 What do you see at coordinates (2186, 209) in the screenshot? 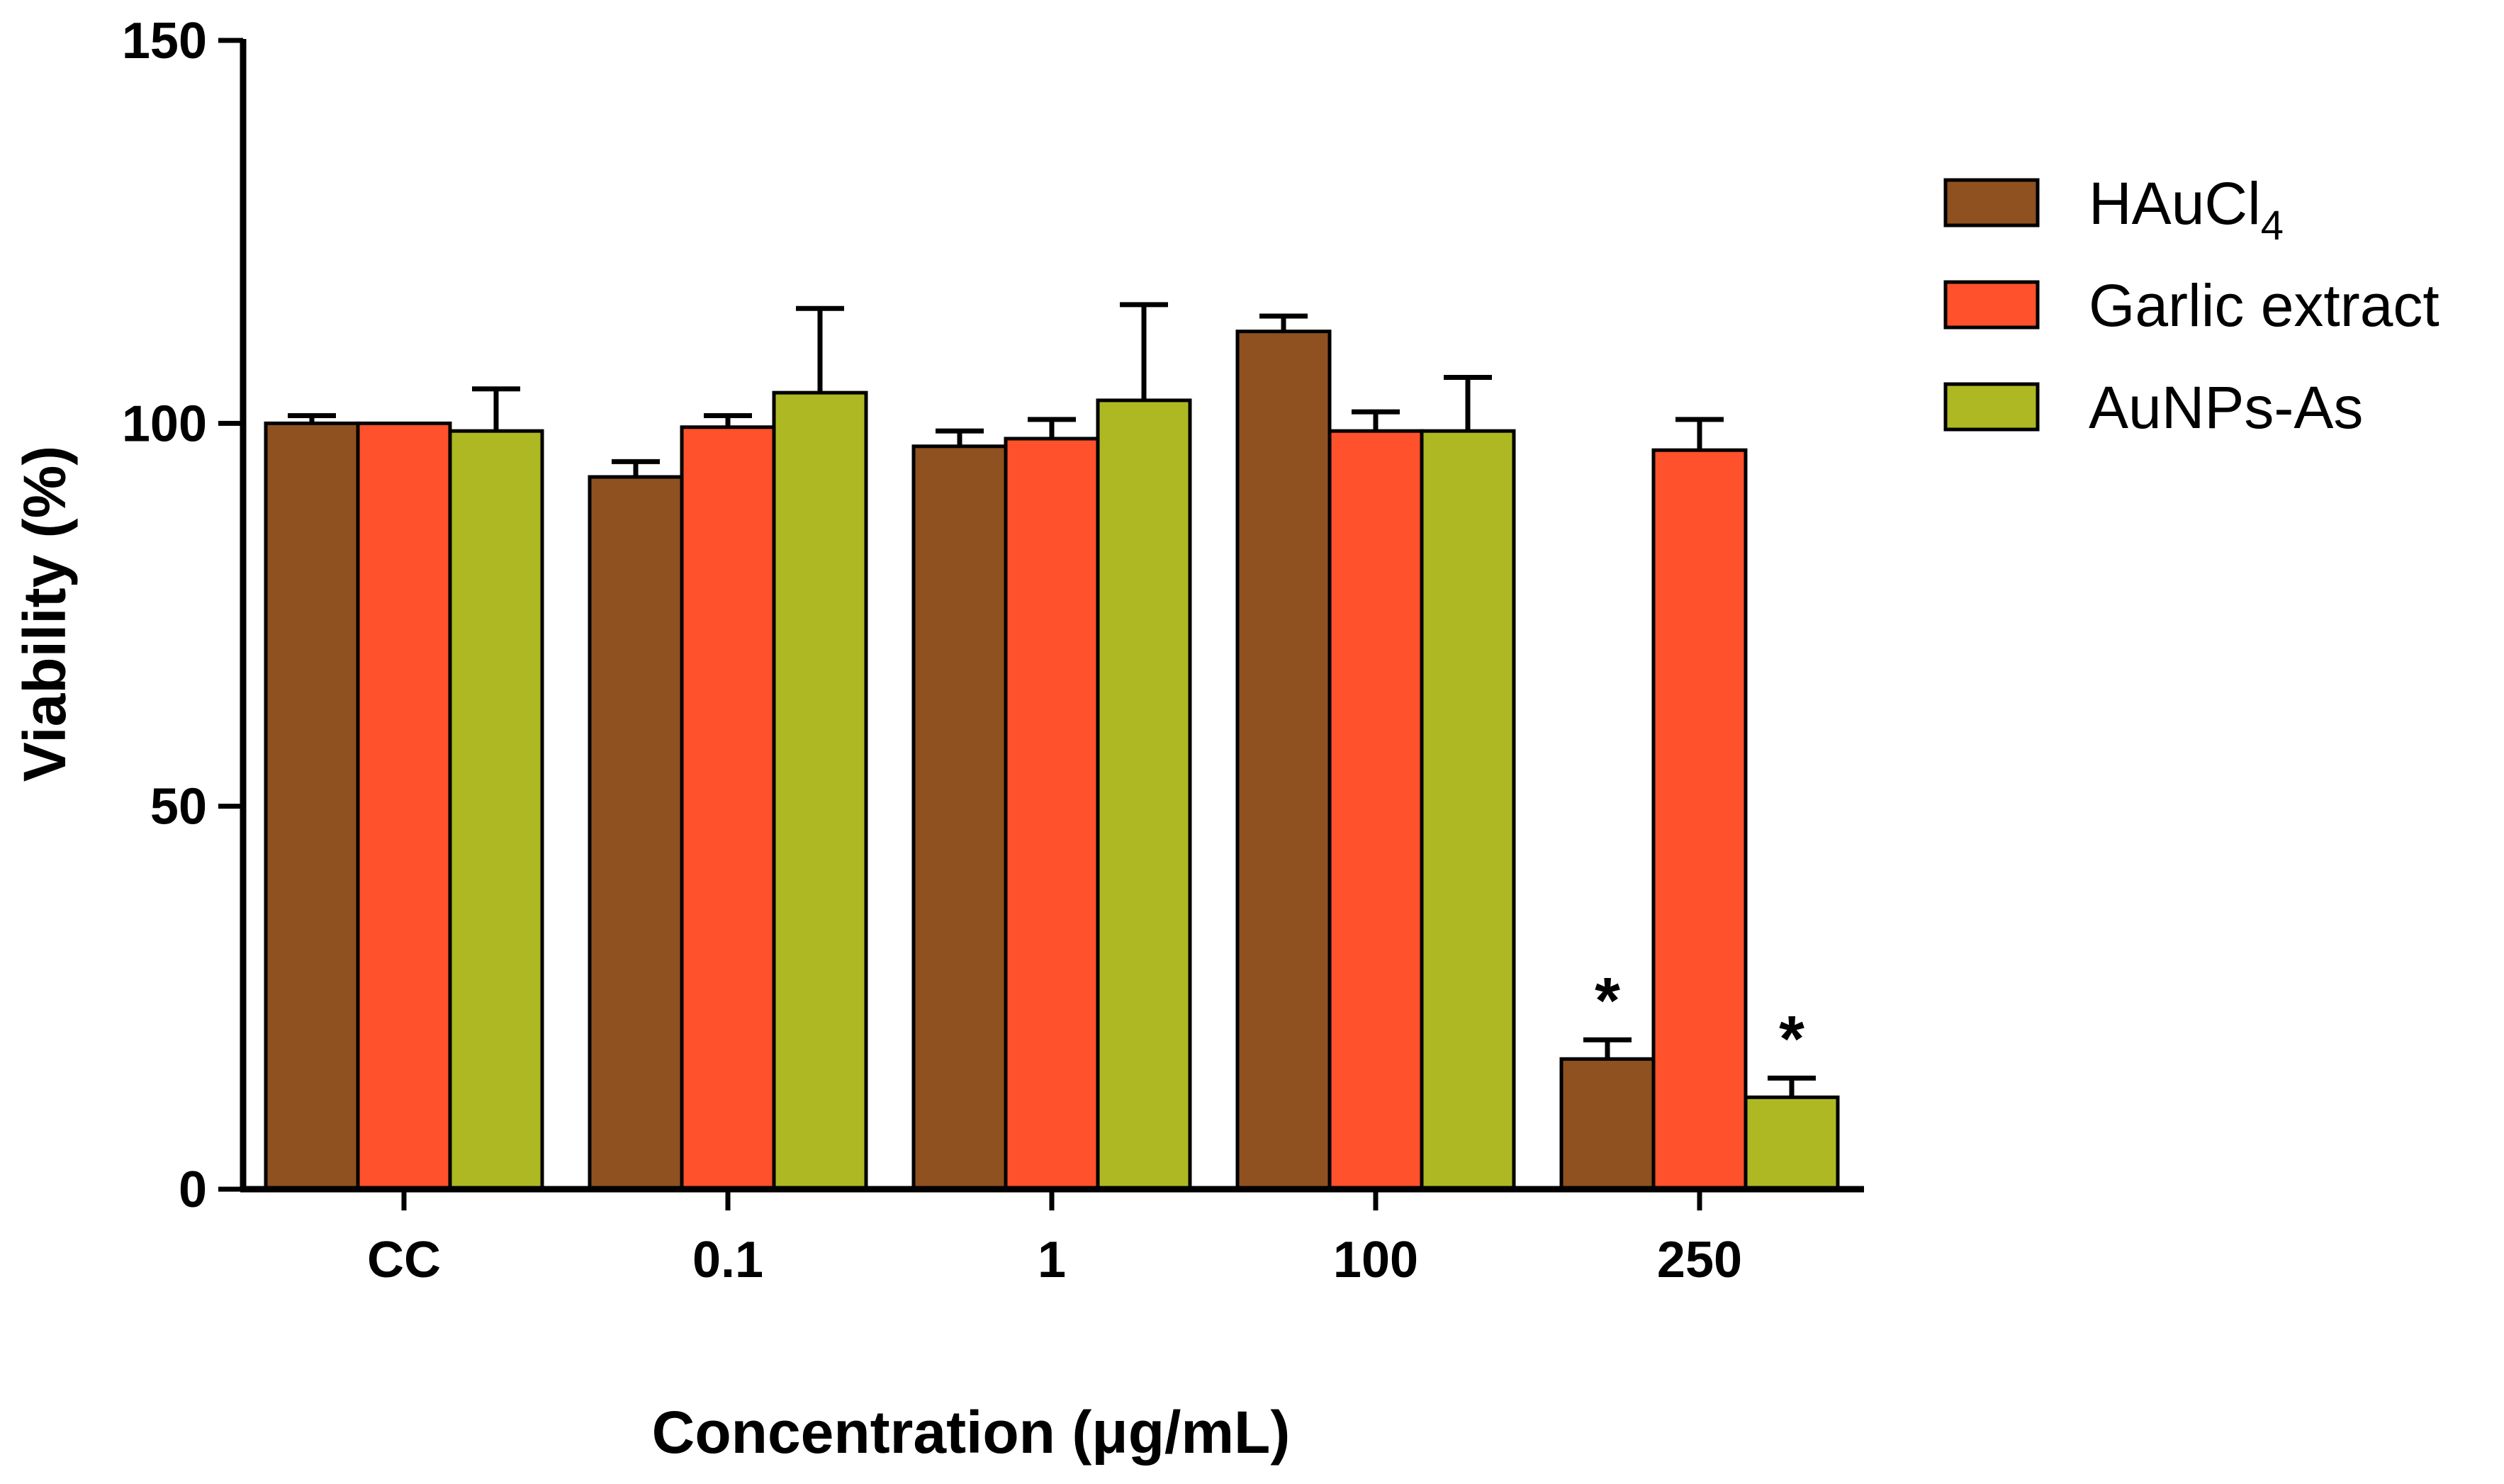
I see `legend-label-haucl: HAuCl4` at bounding box center [2186, 209].